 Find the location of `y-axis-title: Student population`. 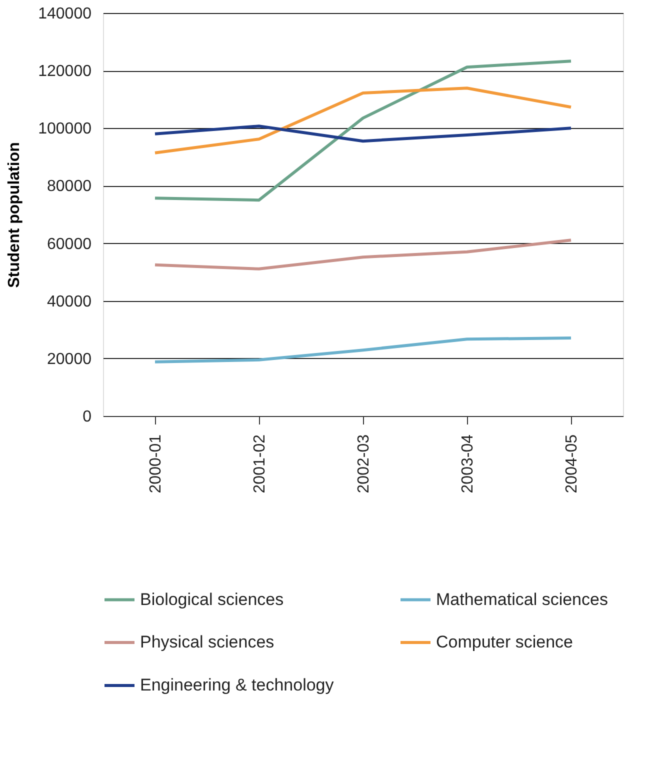

y-axis-title: Student population is located at coordinates (15, 215).